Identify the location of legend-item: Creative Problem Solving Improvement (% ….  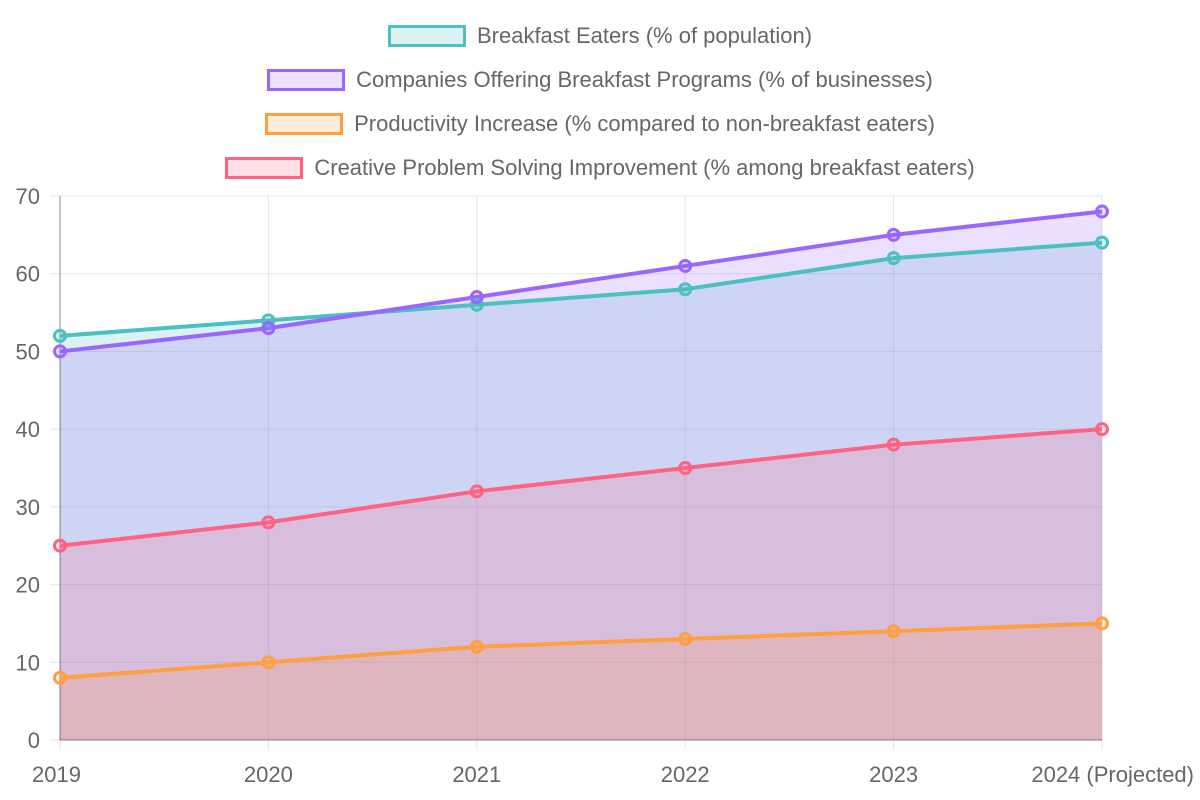
(600, 168).